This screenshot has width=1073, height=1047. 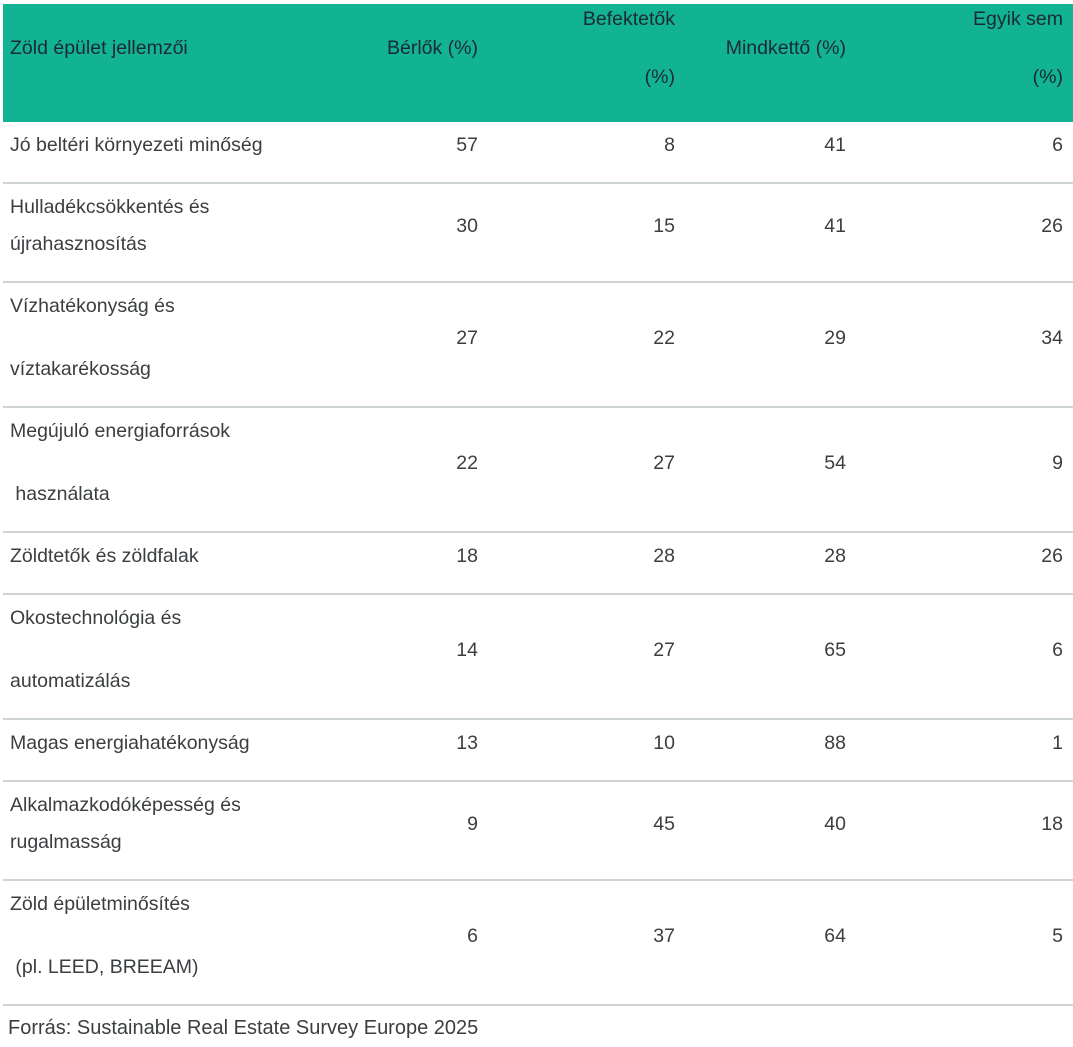 What do you see at coordinates (770, 831) in the screenshot?
I see `value-cell: 40` at bounding box center [770, 831].